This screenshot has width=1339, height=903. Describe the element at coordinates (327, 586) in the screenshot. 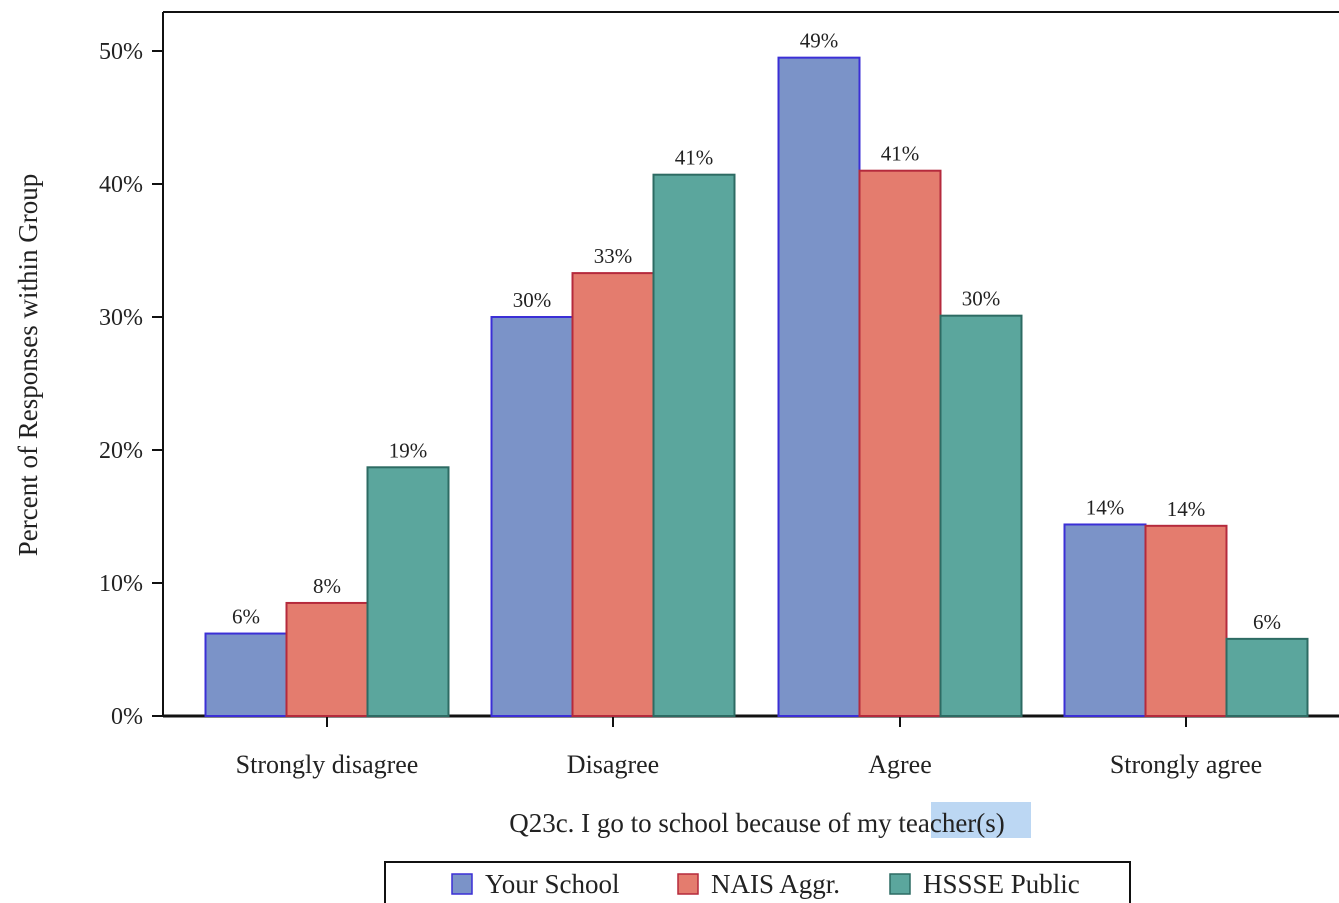

I see `data-label: 8%` at that location.